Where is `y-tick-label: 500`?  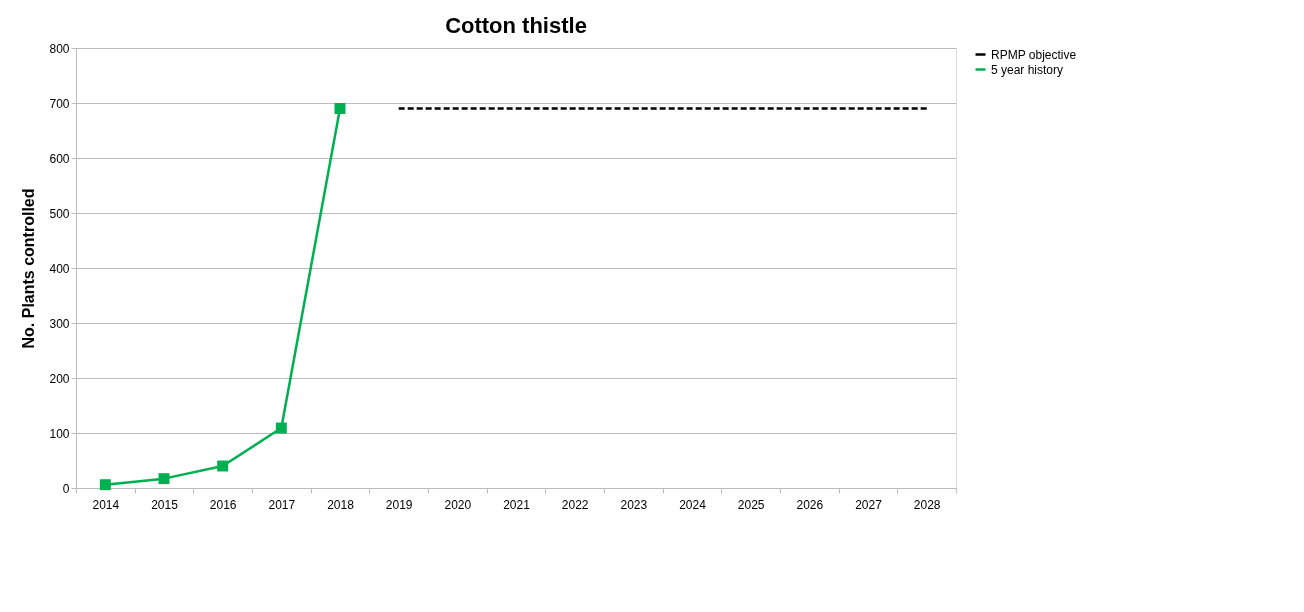
y-tick-label: 500 is located at coordinates (59, 213).